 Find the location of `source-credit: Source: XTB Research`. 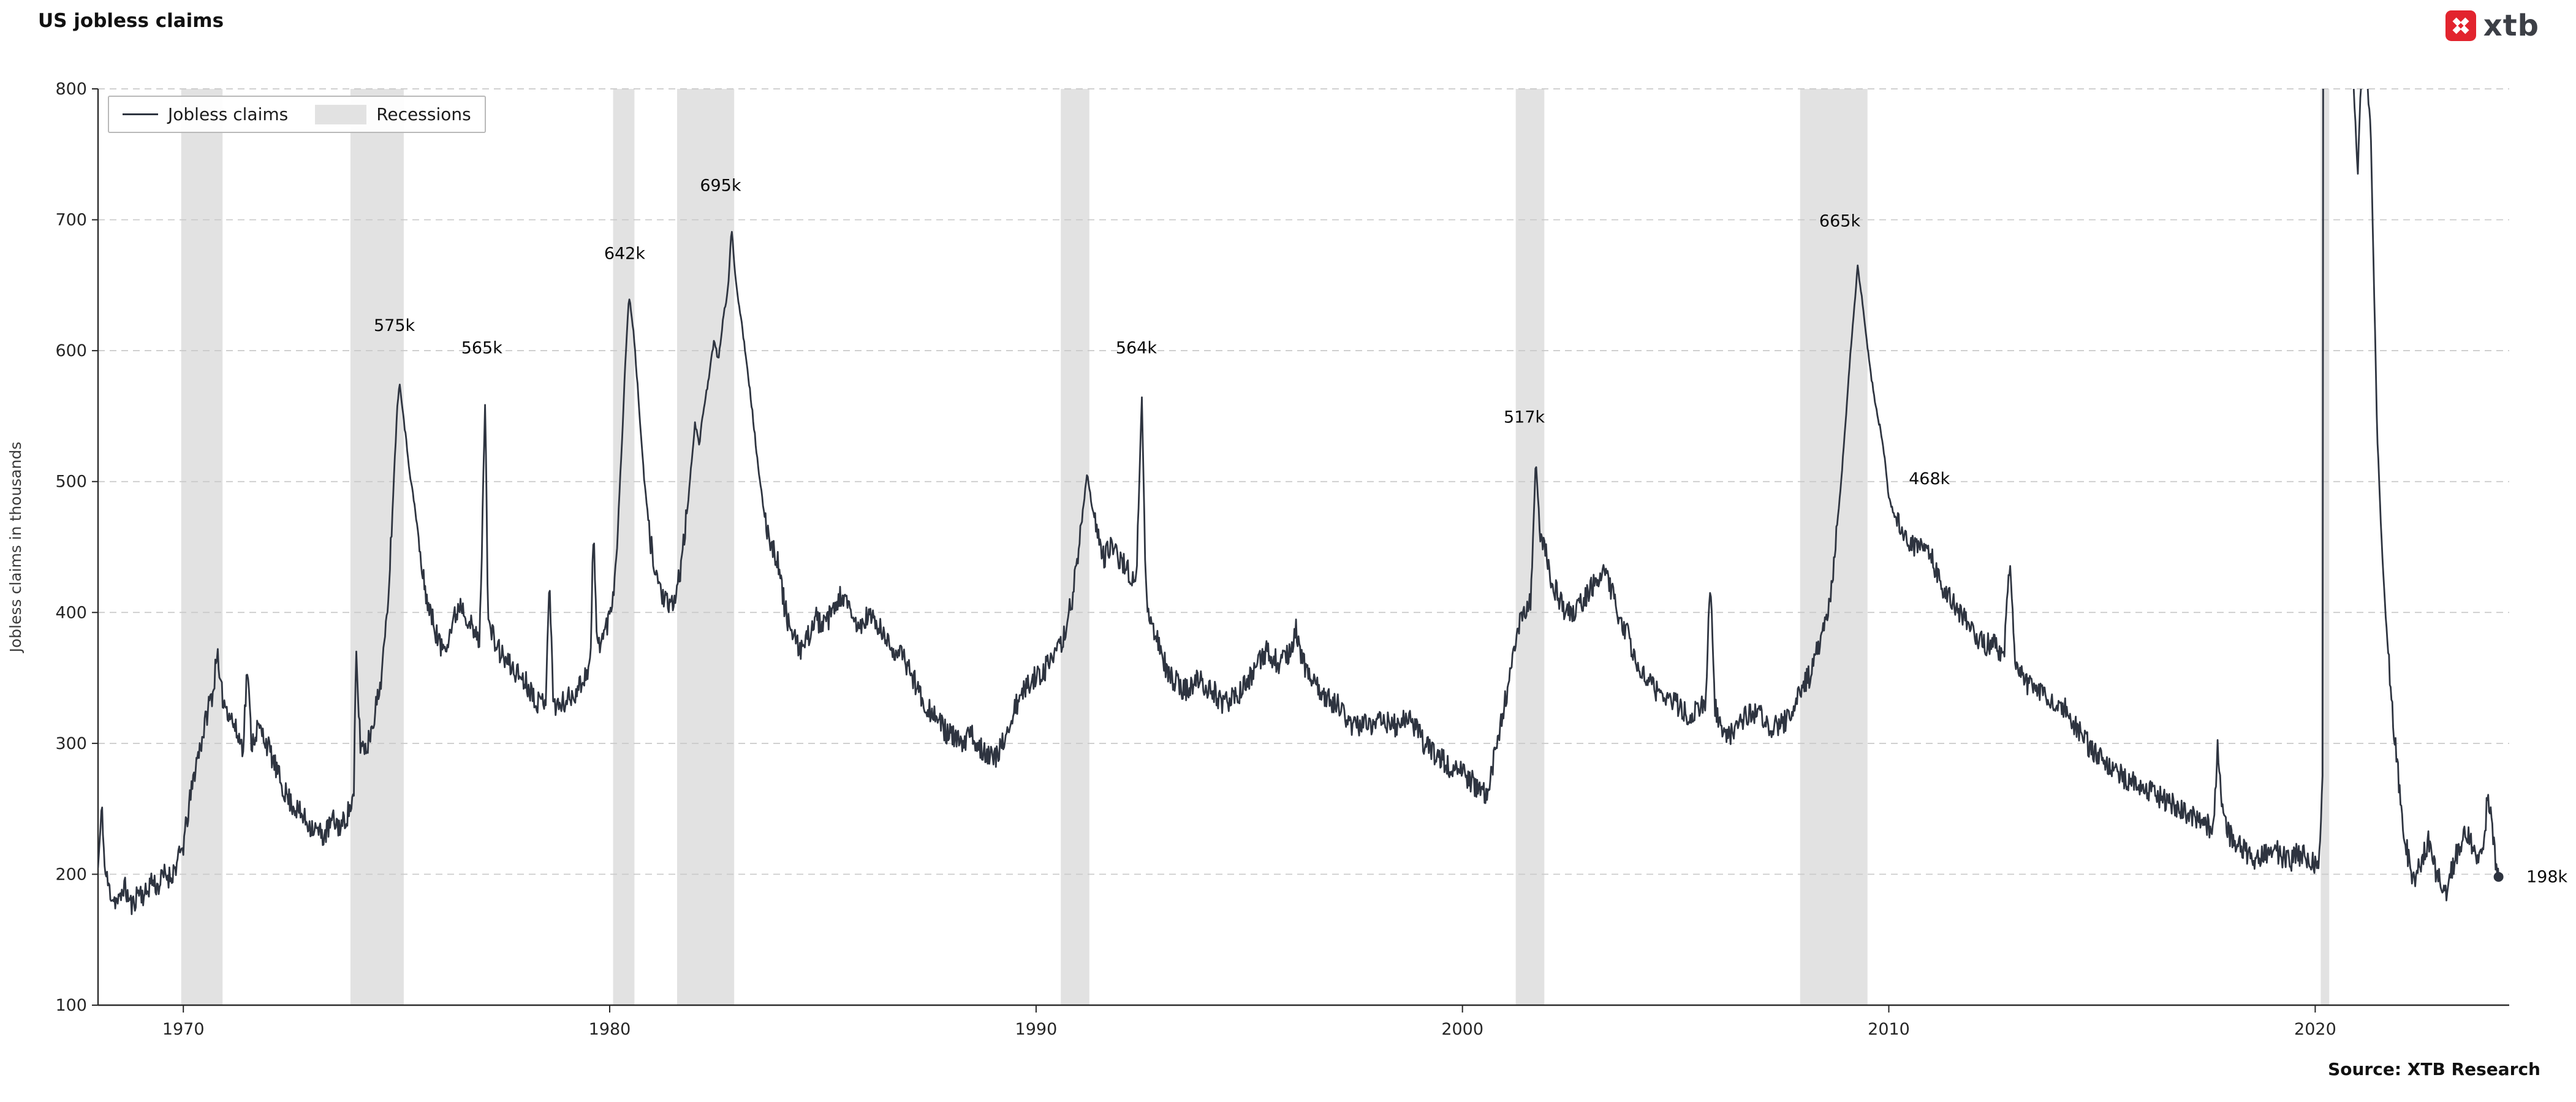

source-credit: Source: XTB Research is located at coordinates (2434, 1069).